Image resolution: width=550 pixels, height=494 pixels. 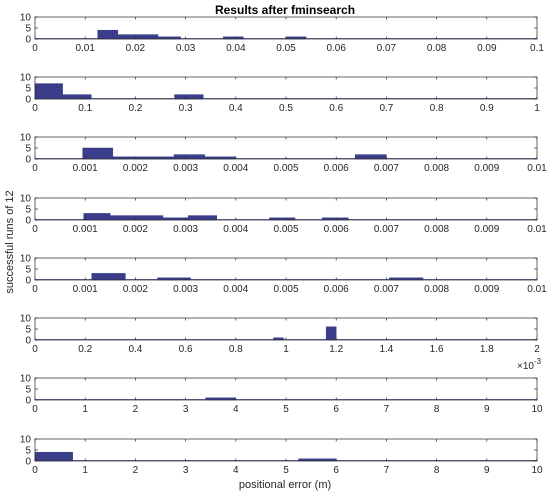 What do you see at coordinates (186, 409) in the screenshot?
I see `x-tick-label: 3` at bounding box center [186, 409].